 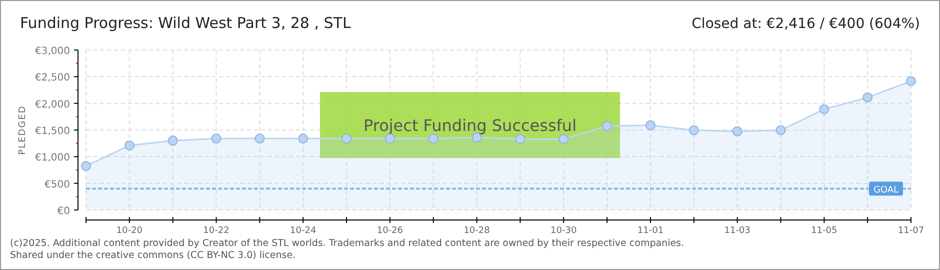 What do you see at coordinates (390, 231) in the screenshot?
I see `x-tick-label: 10-26` at bounding box center [390, 231].